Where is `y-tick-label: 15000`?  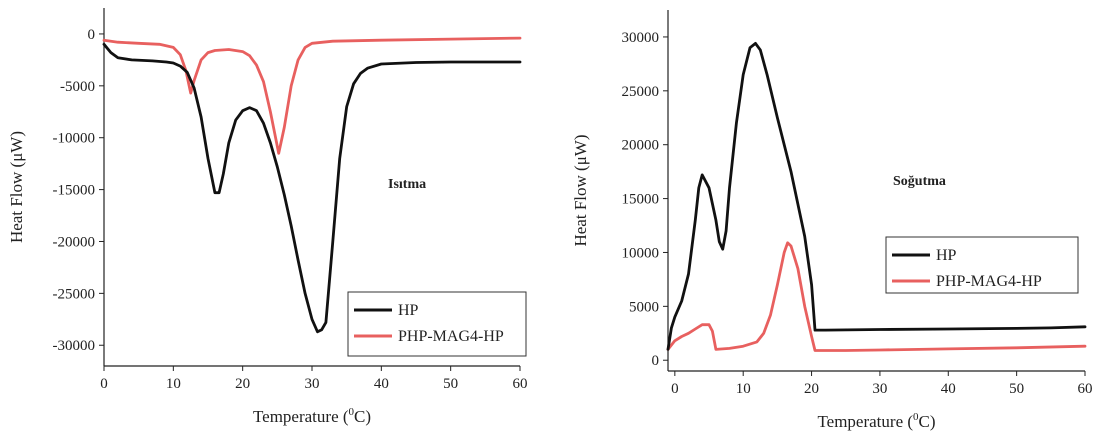 y-tick-label: 15000 is located at coordinates (641, 200).